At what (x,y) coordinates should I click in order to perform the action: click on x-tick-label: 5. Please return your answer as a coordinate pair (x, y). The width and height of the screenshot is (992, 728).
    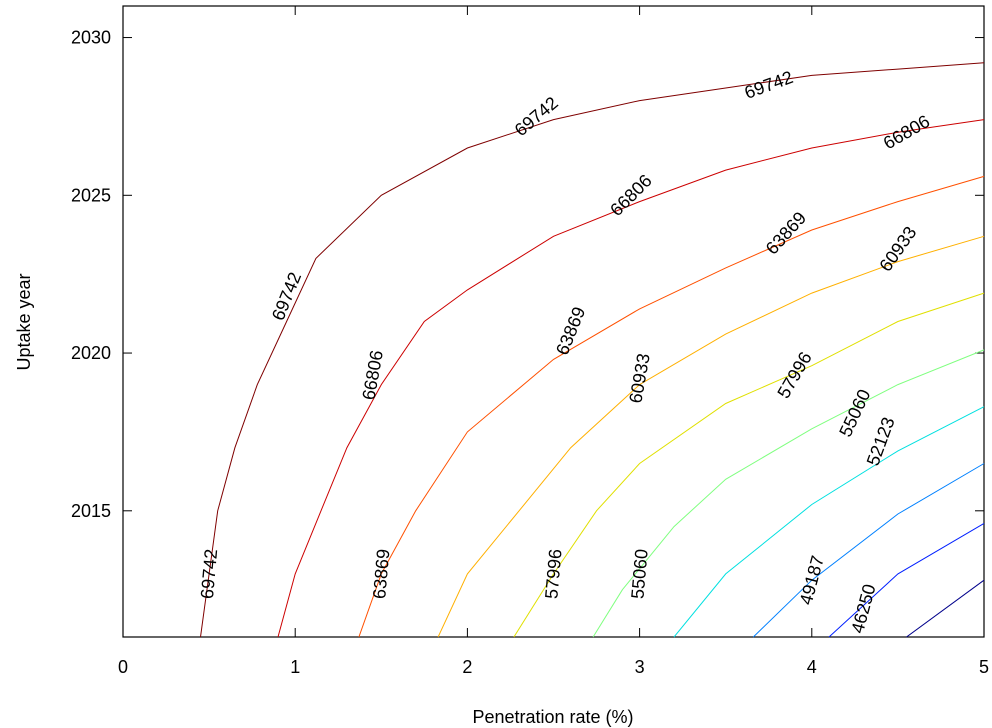
    Looking at the image, I should click on (984, 667).